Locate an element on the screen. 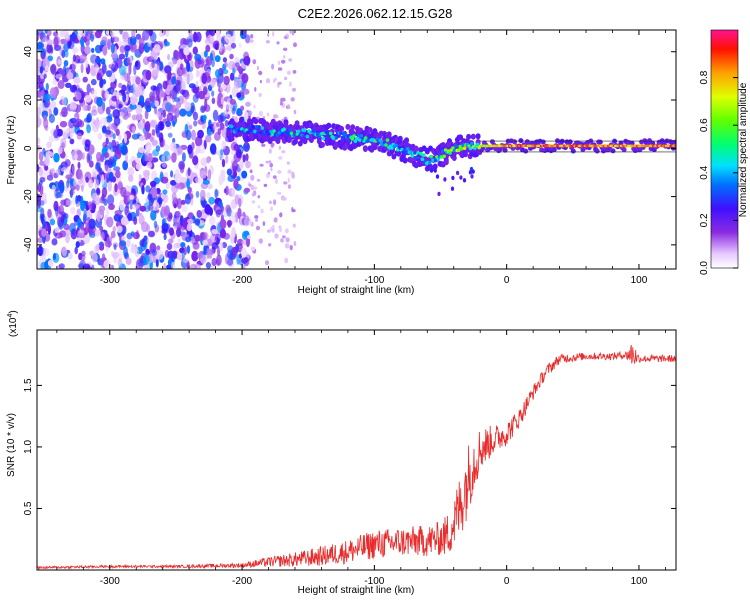  spectrogram-ytick-label: 40 is located at coordinates (28, 52).